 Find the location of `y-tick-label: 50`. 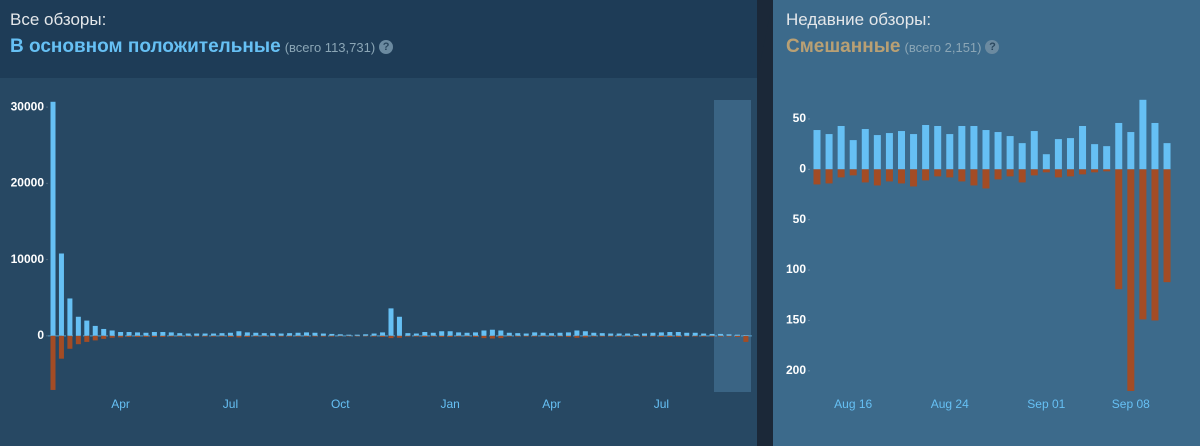

y-tick-label: 50 is located at coordinates (800, 118).